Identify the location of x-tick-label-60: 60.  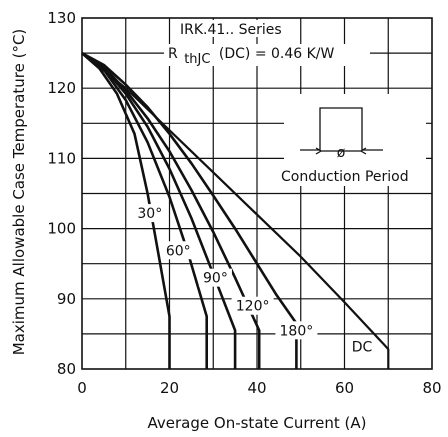
(344, 388).